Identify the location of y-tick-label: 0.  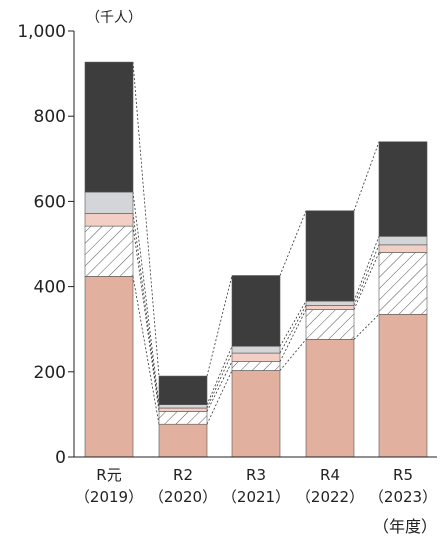
(60, 458).